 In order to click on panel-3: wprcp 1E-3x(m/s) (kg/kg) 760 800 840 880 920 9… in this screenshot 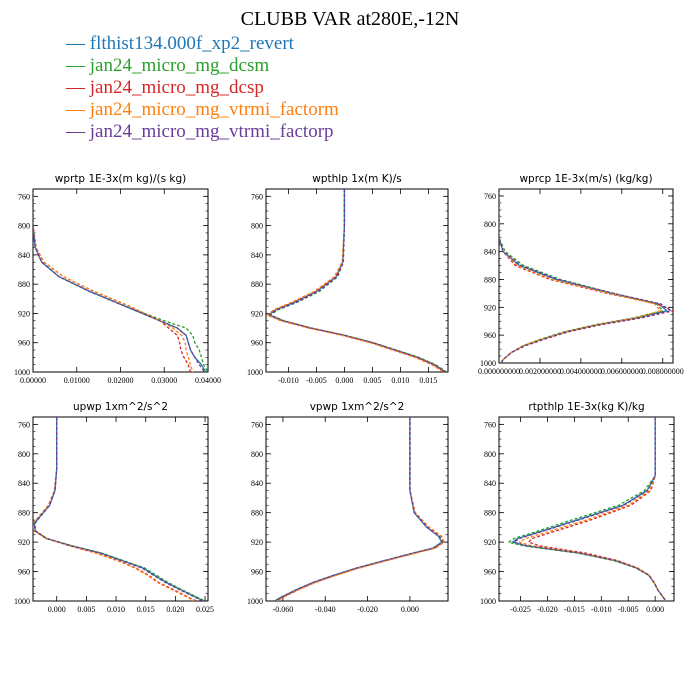, I will do `click(581, 274)`.